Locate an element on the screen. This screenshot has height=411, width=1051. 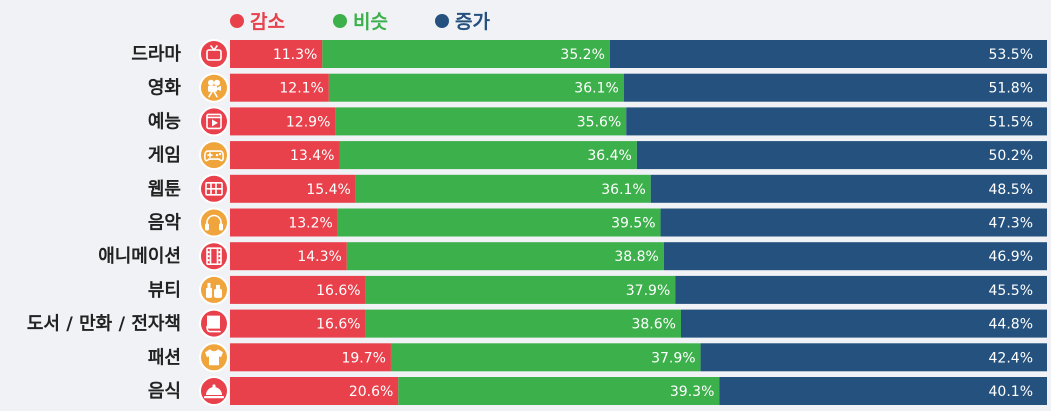
category-label: 영화 is located at coordinates (165, 88).